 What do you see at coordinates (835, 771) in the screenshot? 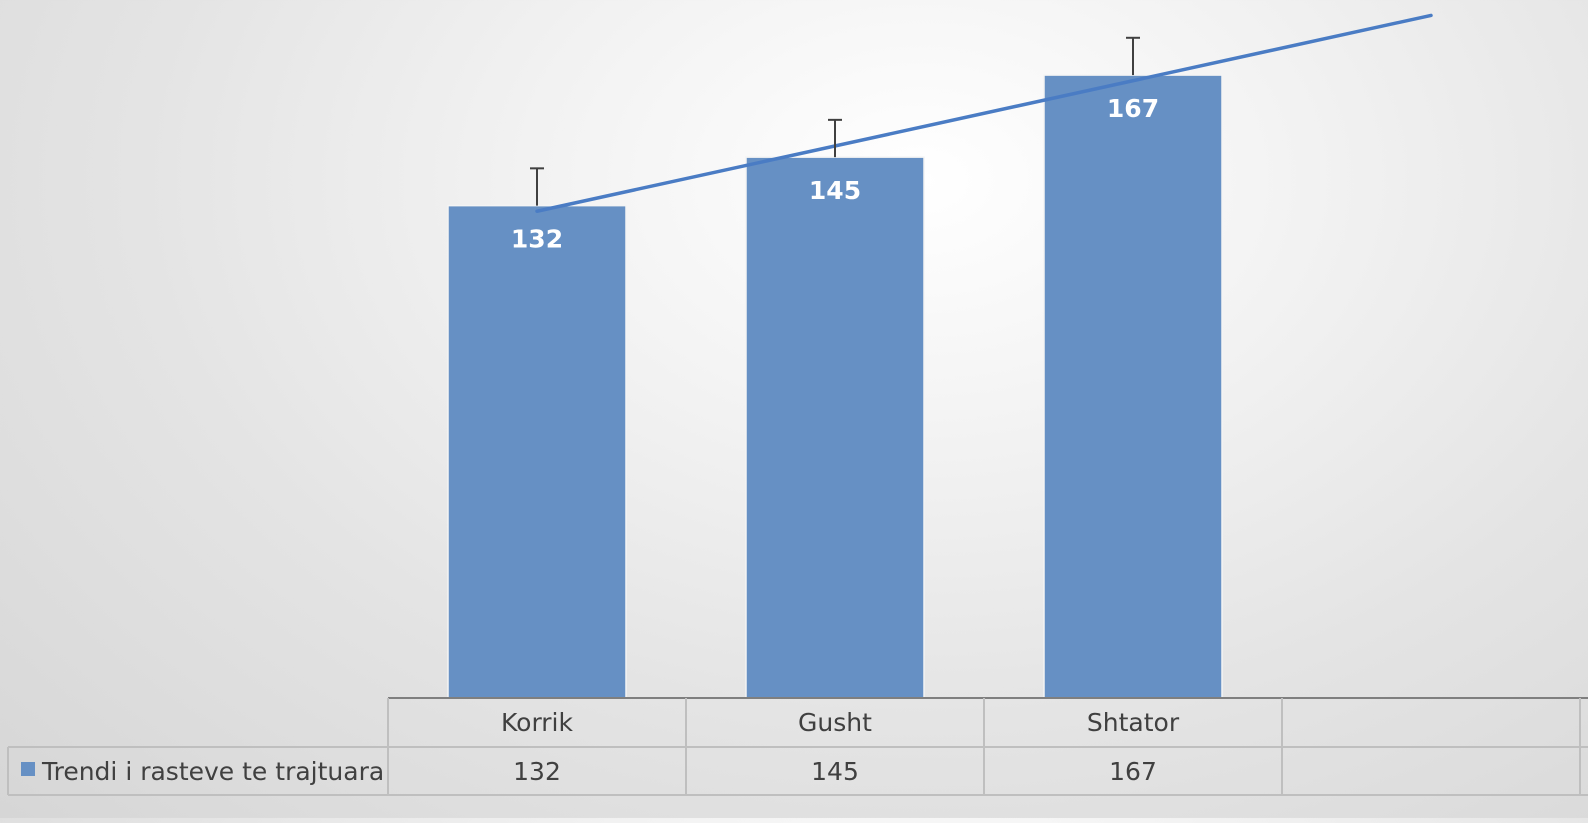
I see `table-value-gusht: 145` at bounding box center [835, 771].